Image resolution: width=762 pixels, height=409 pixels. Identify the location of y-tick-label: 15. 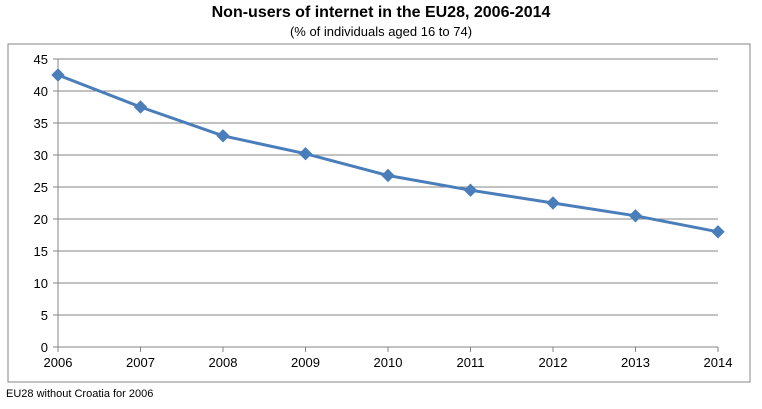
(41, 251).